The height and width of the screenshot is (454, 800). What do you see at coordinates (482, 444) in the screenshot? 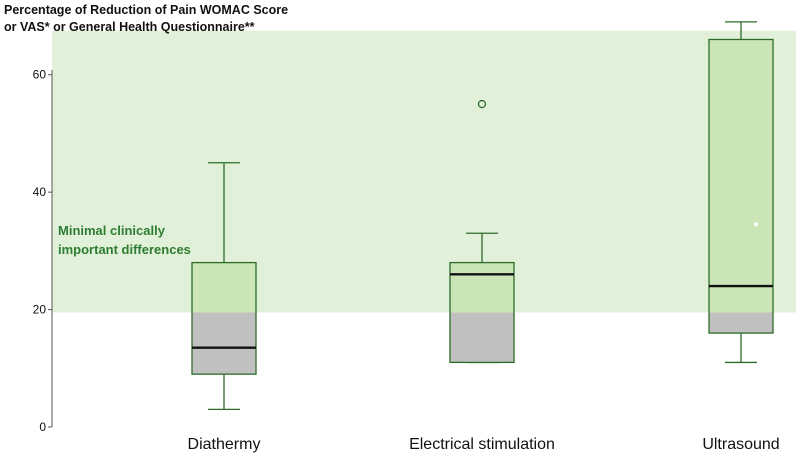
I see `x-category-label-2: Electrical stimulation` at bounding box center [482, 444].